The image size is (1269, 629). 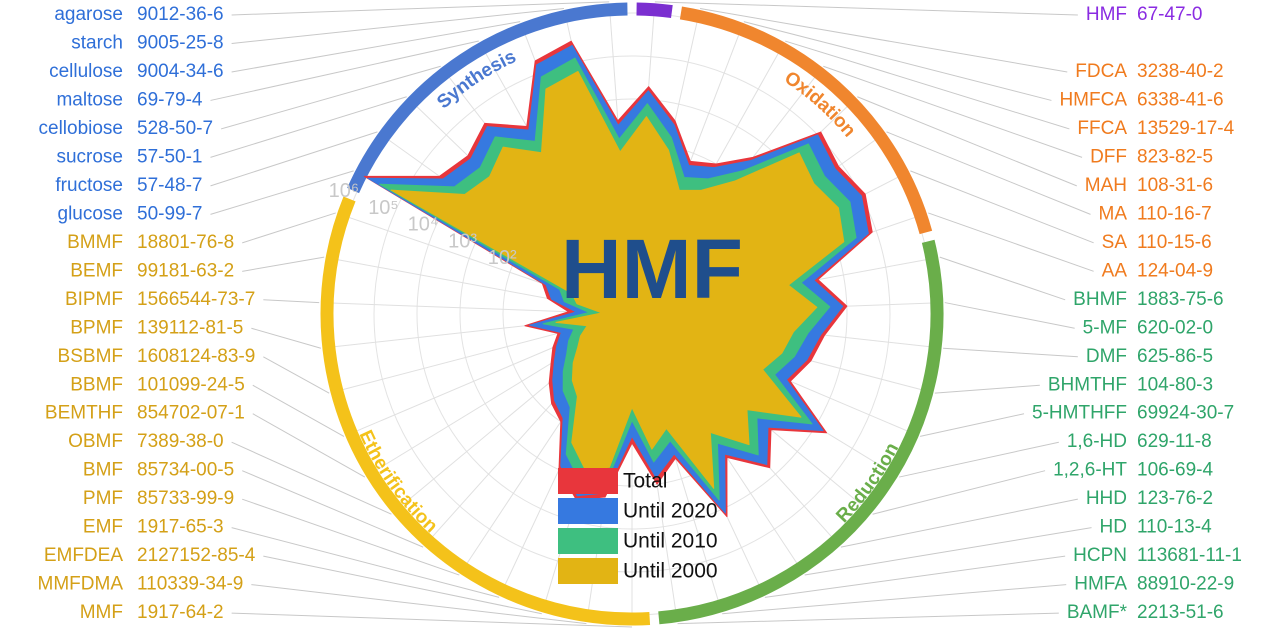 What do you see at coordinates (1175, 498) in the screenshot?
I see `cas-label: 123-76-2` at bounding box center [1175, 498].